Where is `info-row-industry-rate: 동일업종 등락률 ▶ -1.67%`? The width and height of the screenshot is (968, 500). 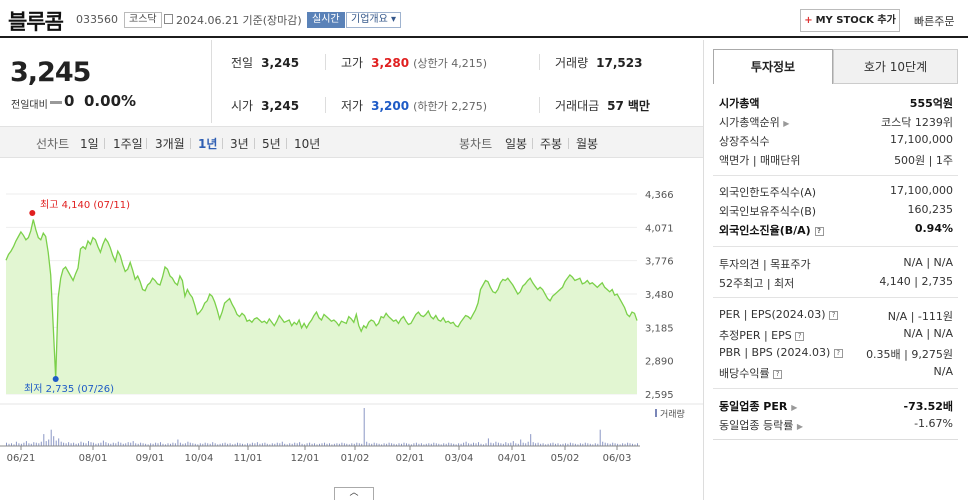 info-row-industry-rate: 동일업종 등락률 ▶ -1.67% is located at coordinates (836, 426).